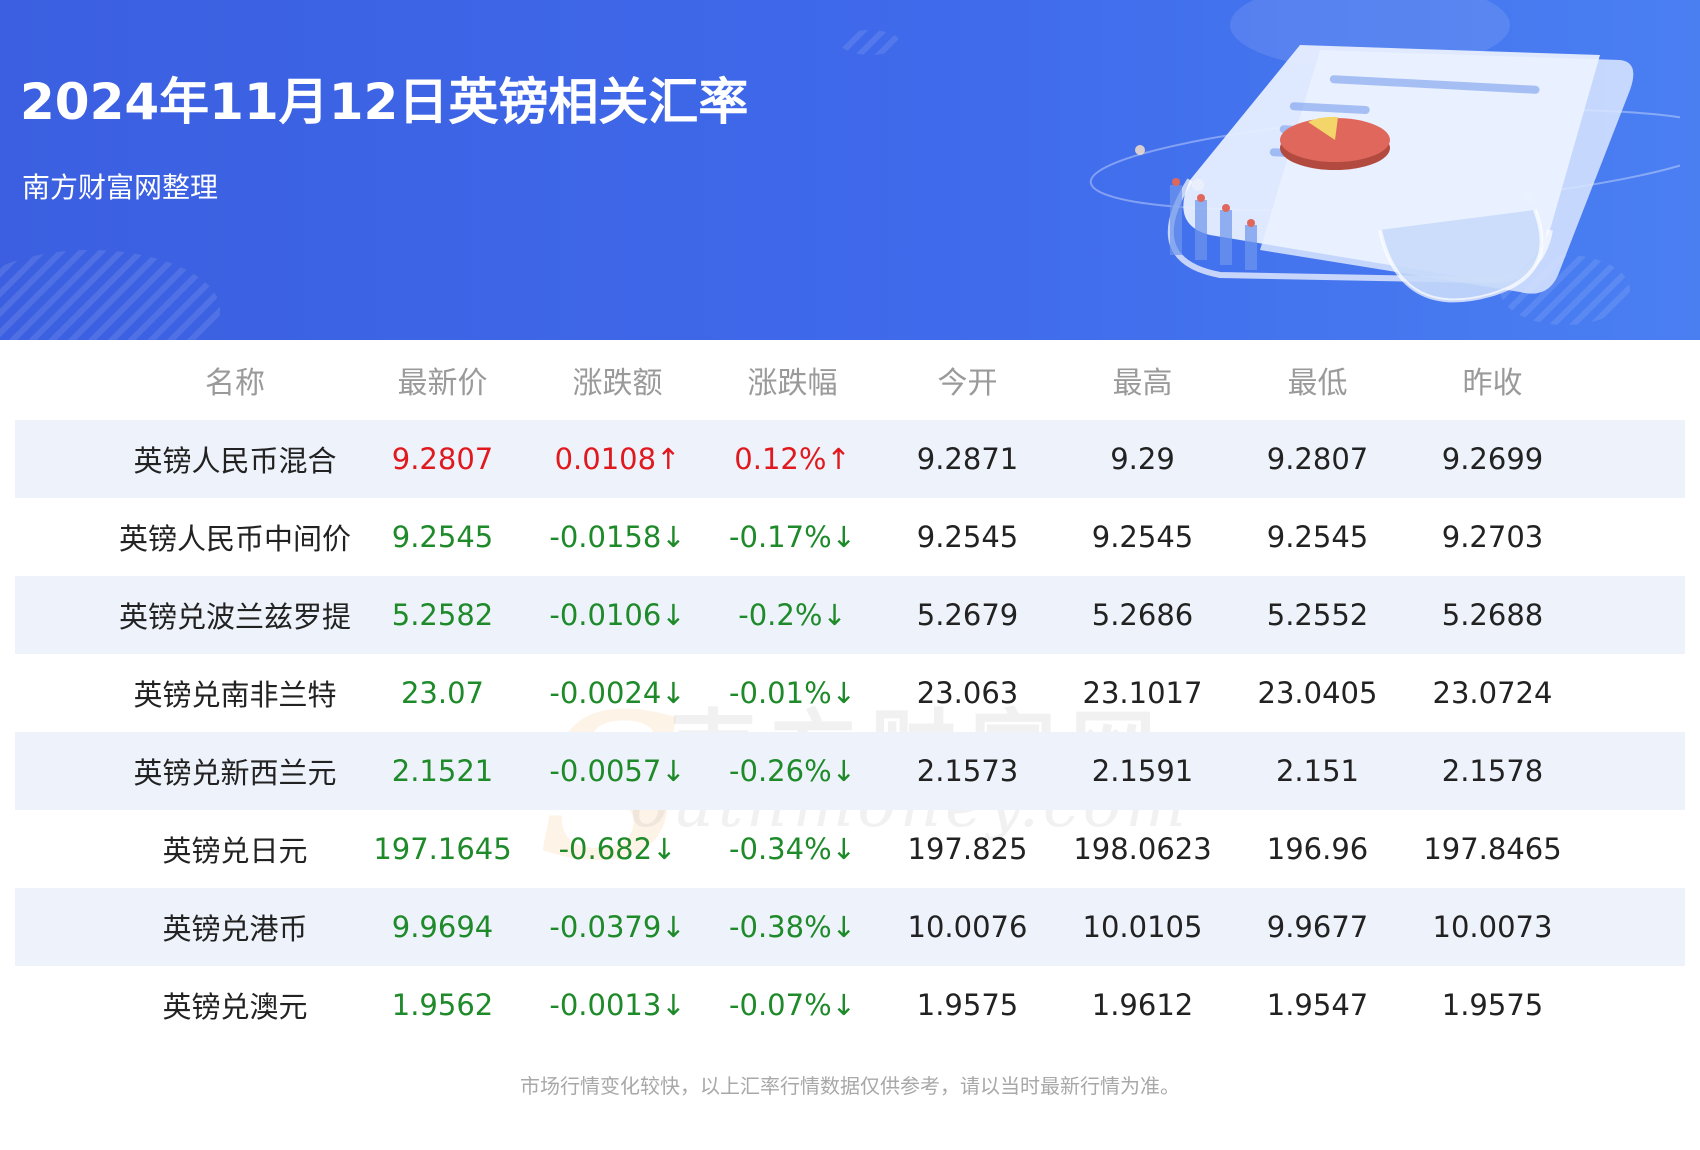 The image size is (1700, 1150). What do you see at coordinates (967, 459) in the screenshot?
I see `cell-open: 9.2871` at bounding box center [967, 459].